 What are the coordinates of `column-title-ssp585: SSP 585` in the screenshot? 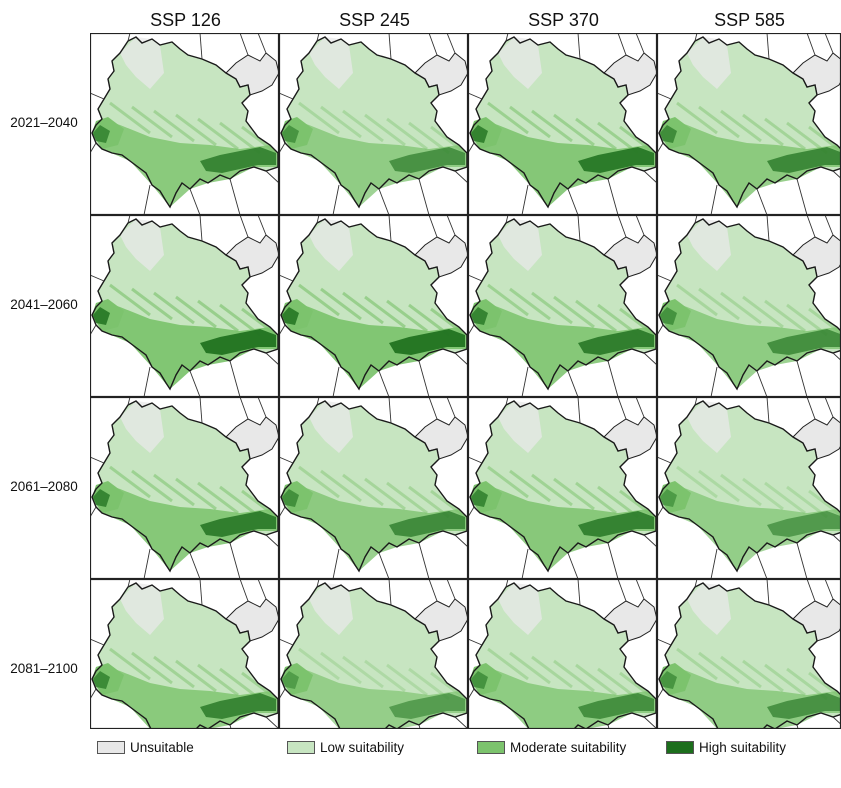 It's located at (749, 22).